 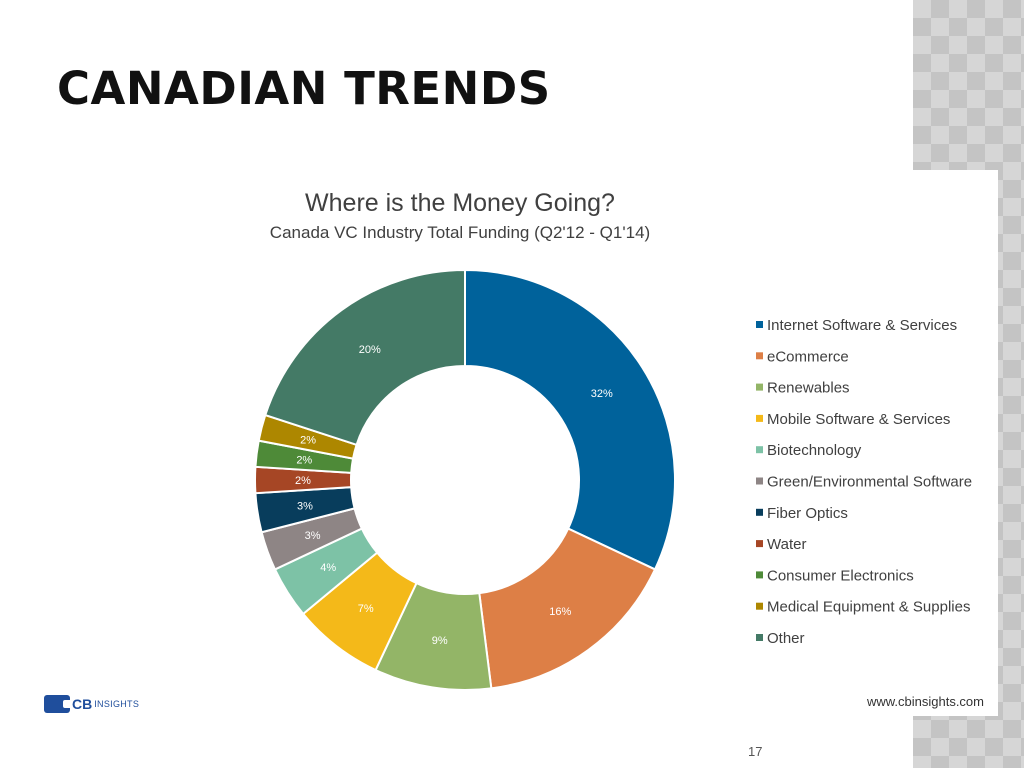 I want to click on legend-swatch-mobile-software-services, so click(x=759, y=418).